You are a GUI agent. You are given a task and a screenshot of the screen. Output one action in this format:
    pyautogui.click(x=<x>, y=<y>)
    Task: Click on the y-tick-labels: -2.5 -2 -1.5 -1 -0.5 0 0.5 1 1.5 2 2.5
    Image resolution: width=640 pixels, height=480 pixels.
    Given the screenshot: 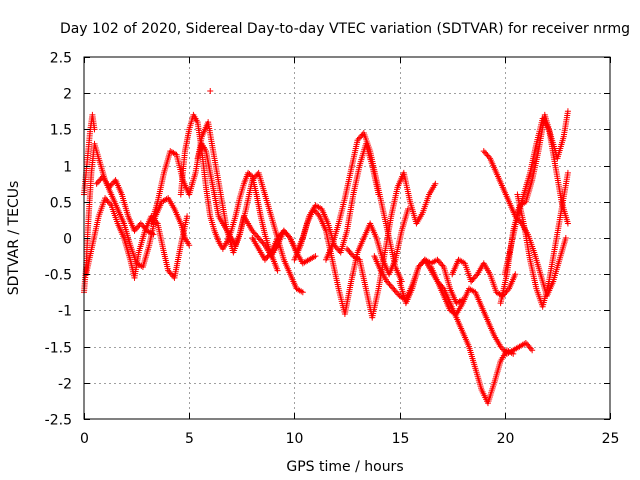 What is the action you would take?
    pyautogui.click(x=58, y=240)
    